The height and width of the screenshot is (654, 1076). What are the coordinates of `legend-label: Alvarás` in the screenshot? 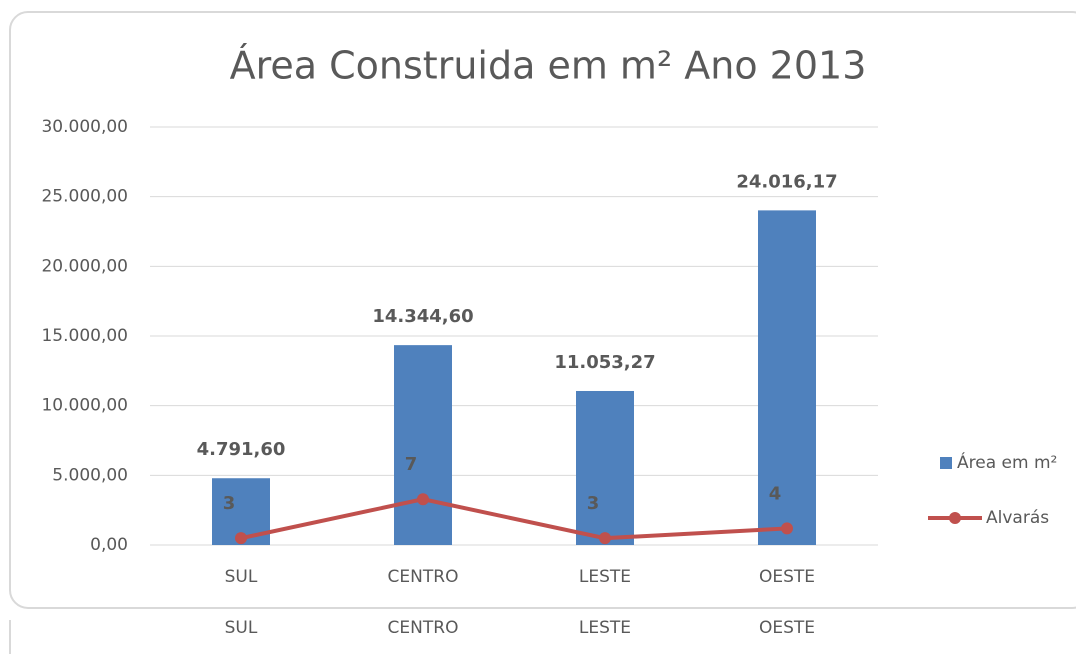 It's located at (1017, 518).